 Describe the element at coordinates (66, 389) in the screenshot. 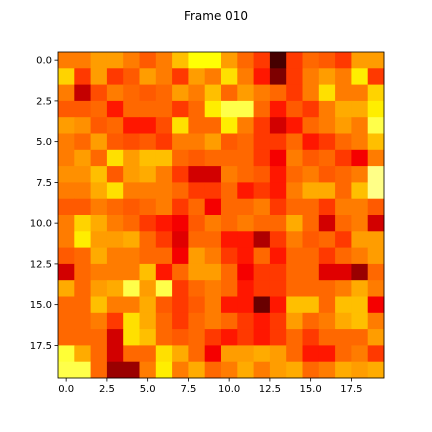

I see `x-tick-label: 0.0` at that location.